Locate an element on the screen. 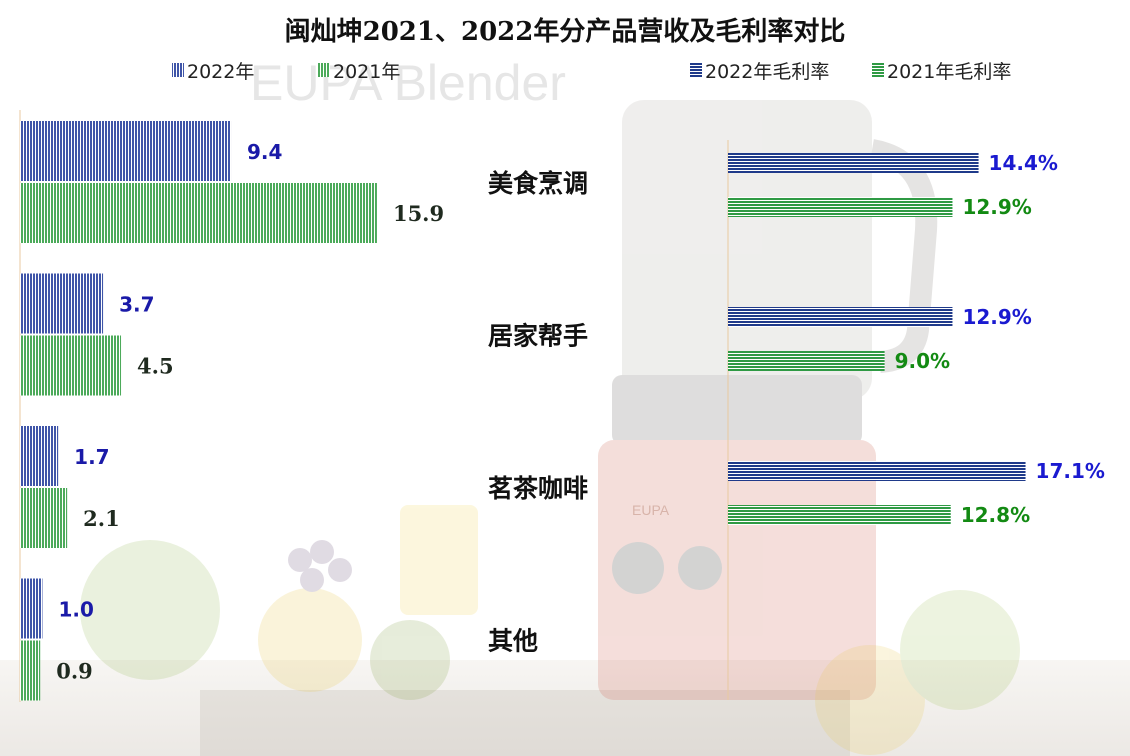 Image resolution: width=1130 pixels, height=756 pixels. margin-label-2022-0: 14.4% is located at coordinates (1023, 163).